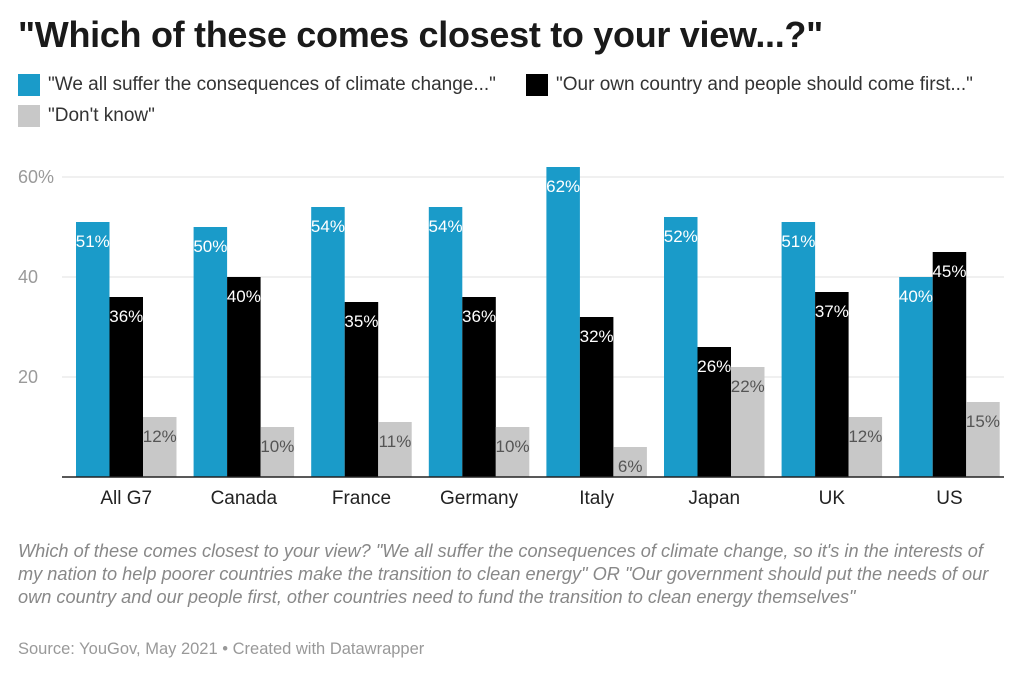 This screenshot has width=1024, height=694. Describe the element at coordinates (244, 498) in the screenshot. I see `x-tick-label: Canada` at that location.